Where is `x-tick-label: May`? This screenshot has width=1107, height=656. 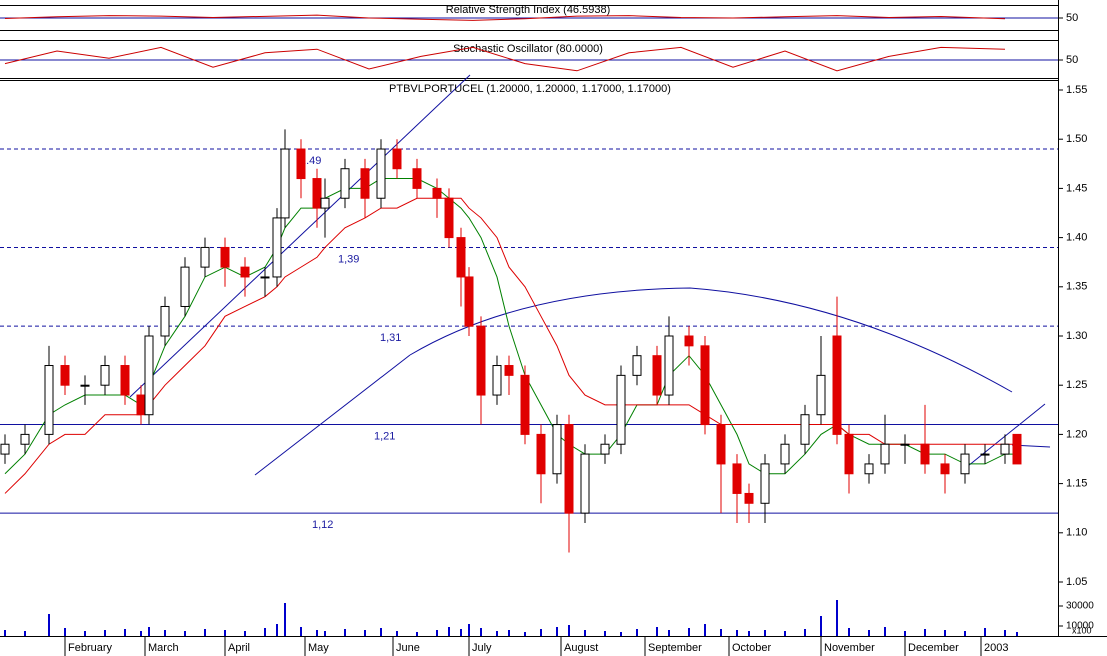
x-tick-label: May is located at coordinates (318, 648).